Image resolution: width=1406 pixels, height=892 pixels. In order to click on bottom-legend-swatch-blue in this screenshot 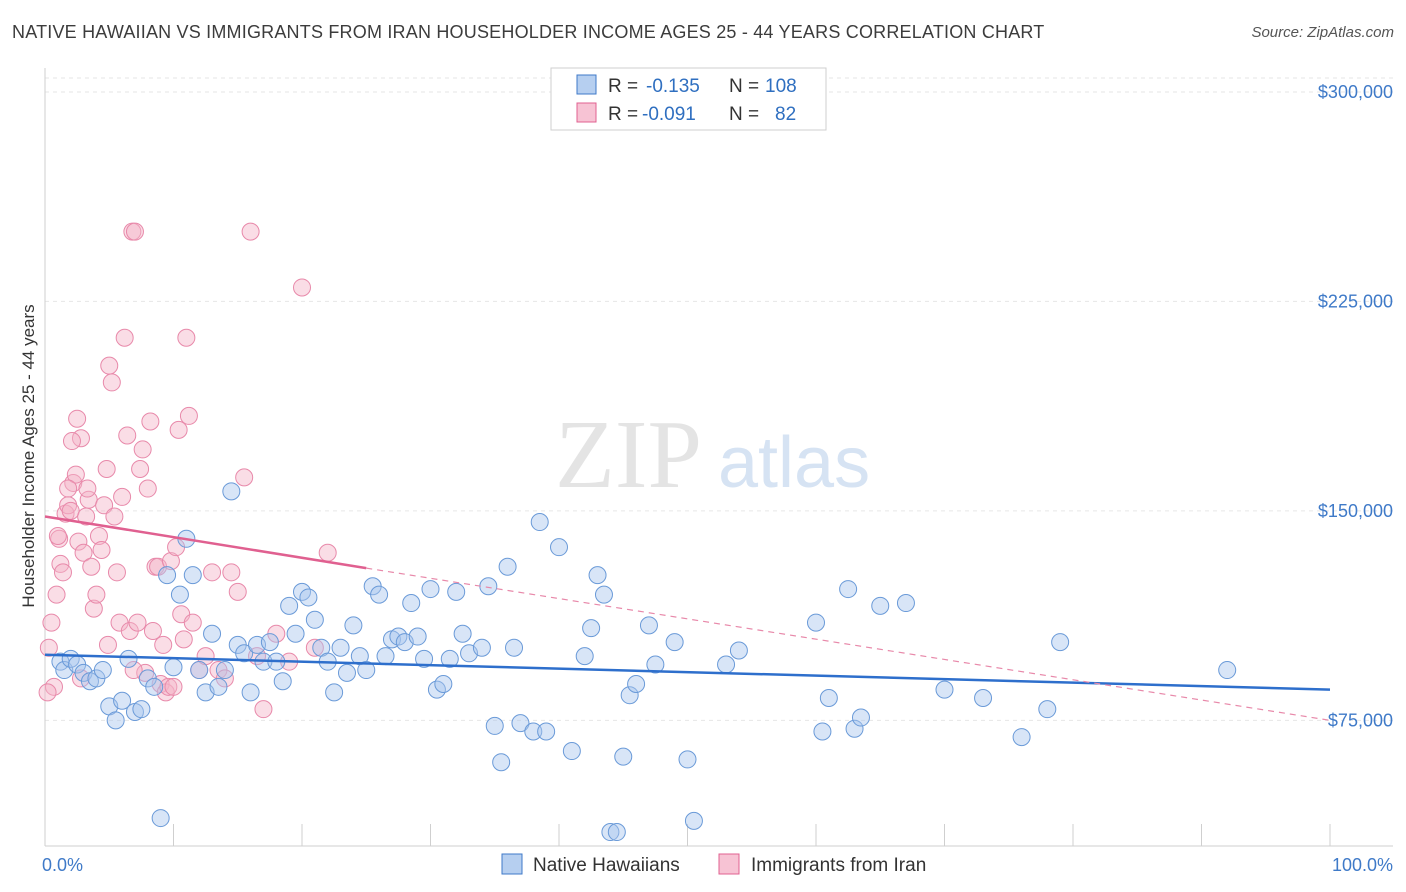, I will do `click(512, 864)`.